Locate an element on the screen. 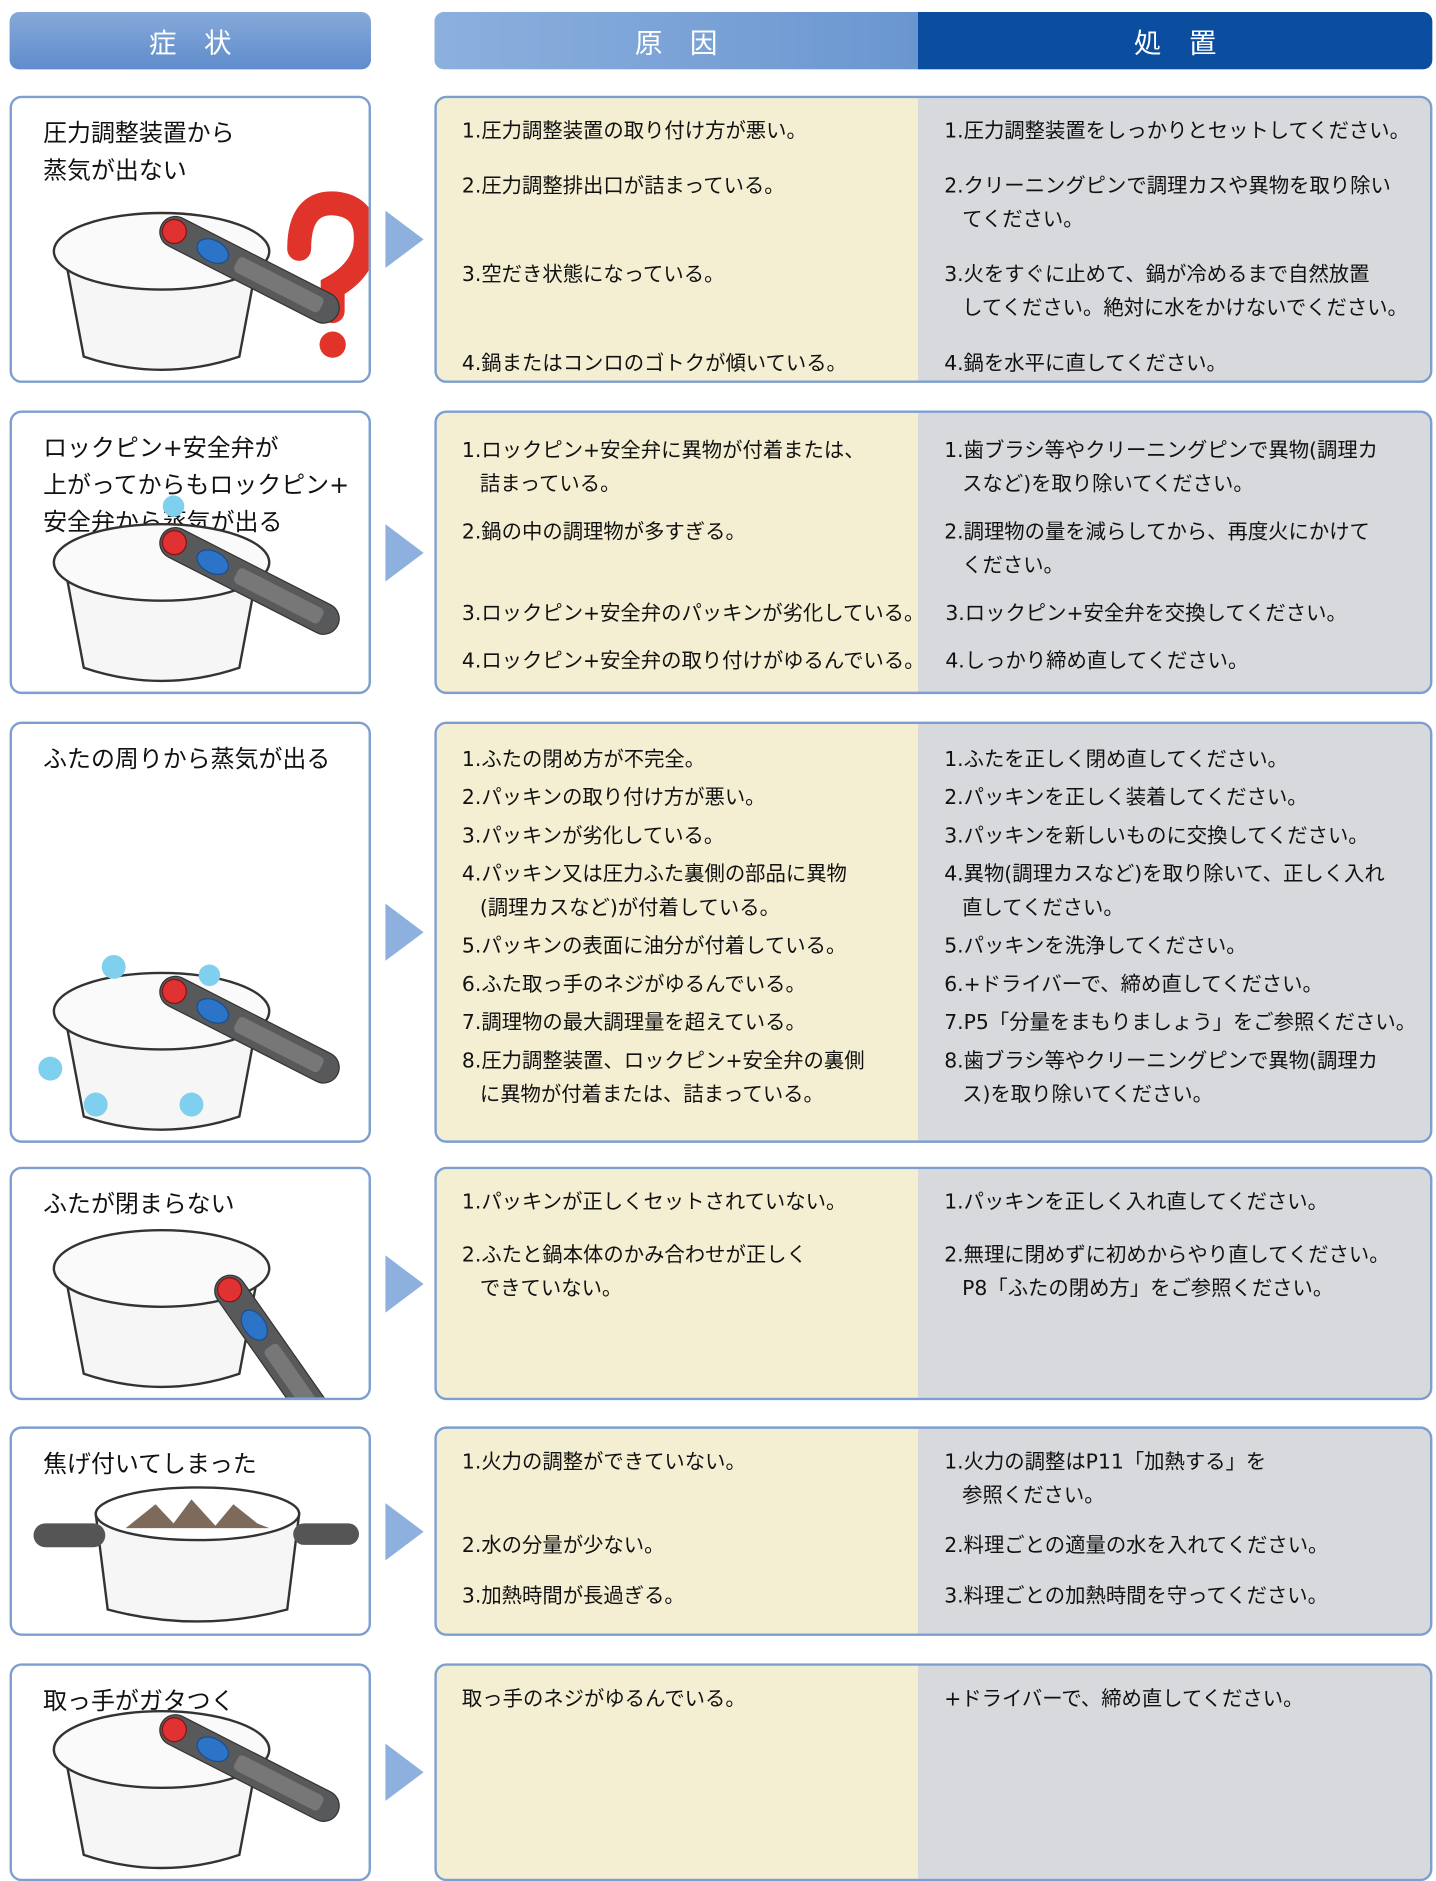  cause-line: 5.パッキンの表面に油分が付着している。 is located at coordinates (654, 946).